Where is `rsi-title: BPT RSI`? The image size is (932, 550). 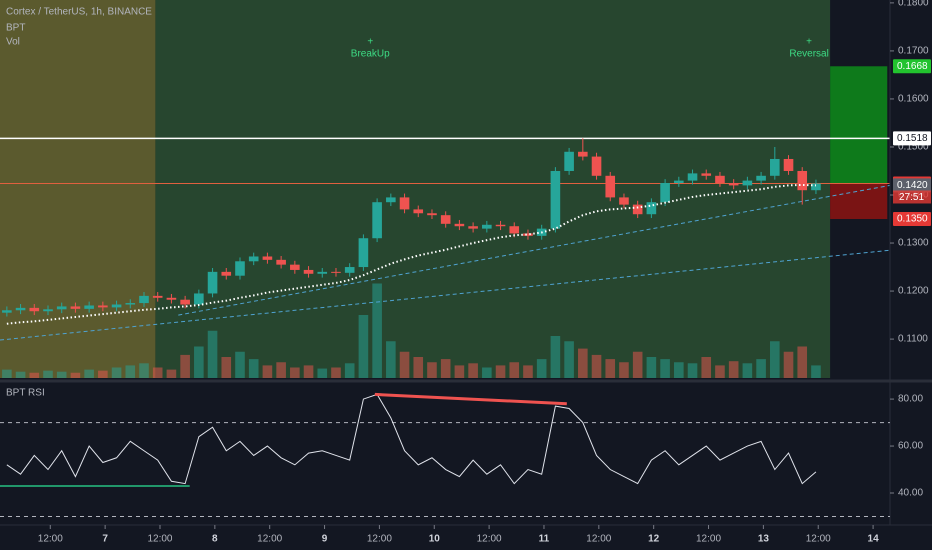 rsi-title: BPT RSI is located at coordinates (25, 393).